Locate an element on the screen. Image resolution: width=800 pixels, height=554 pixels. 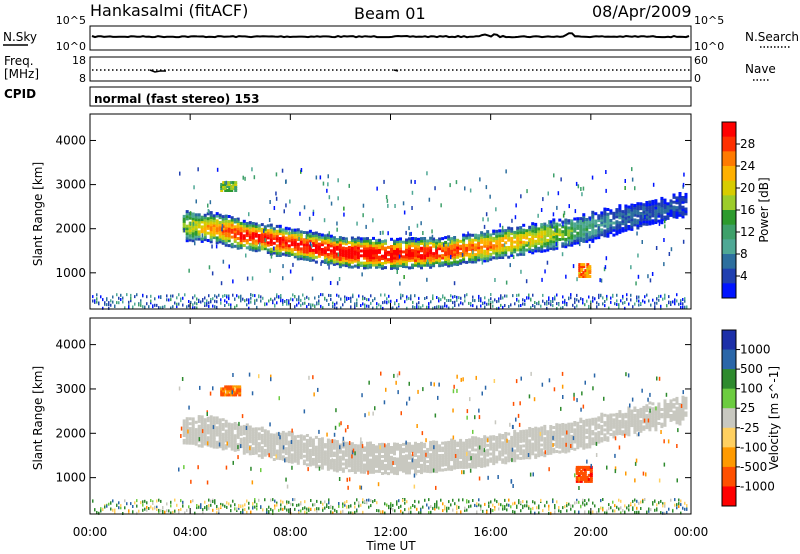
power-y-axis-label: Slant Range [km] is located at coordinates (38, 214).